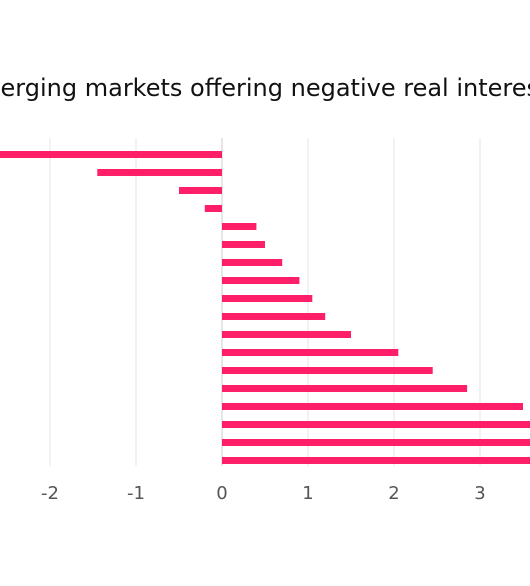 The width and height of the screenshot is (530, 586). Describe the element at coordinates (393, 493) in the screenshot. I see `x-tick-label: 2` at that location.